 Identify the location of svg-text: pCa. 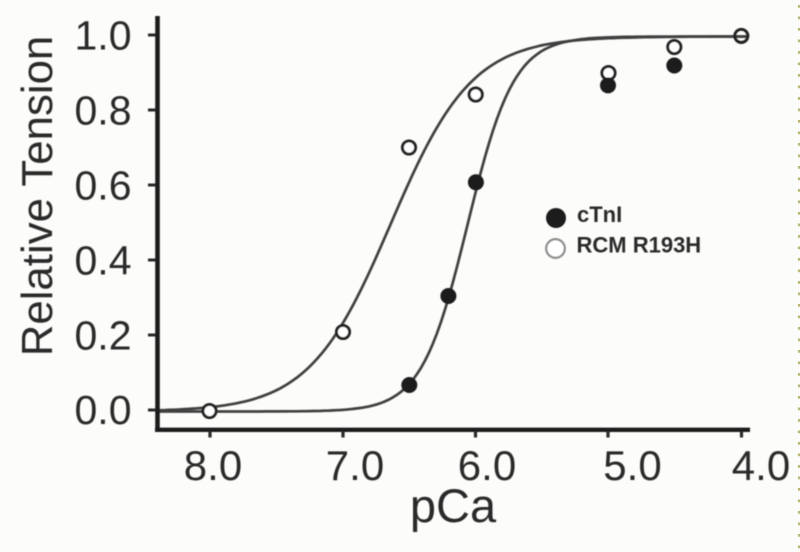
(453, 505).